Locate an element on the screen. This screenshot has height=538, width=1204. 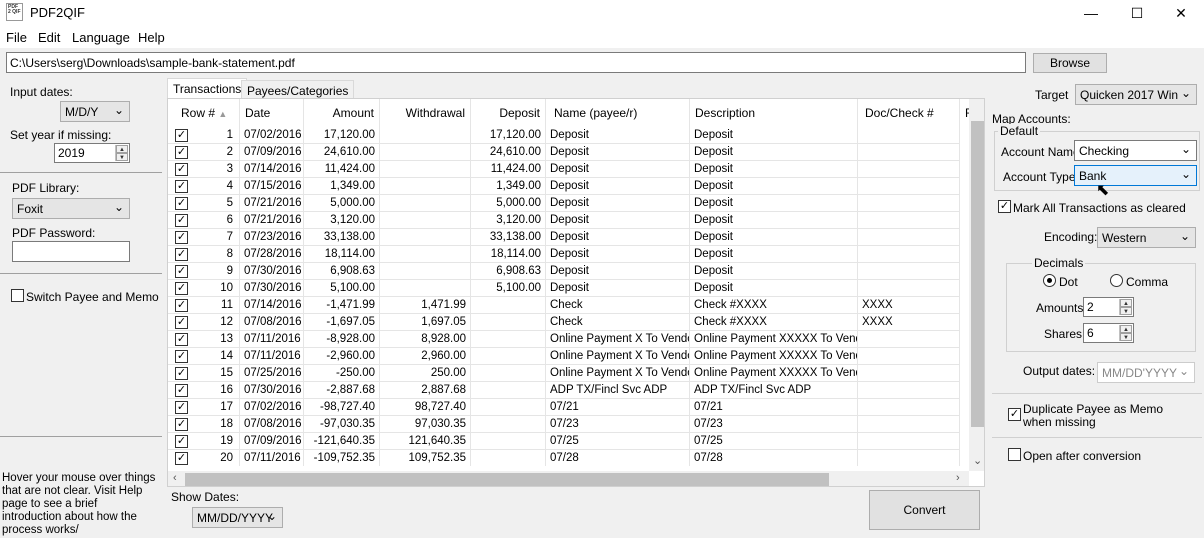
column-header-withdrawal: Withdrawal is located at coordinates (425, 113).